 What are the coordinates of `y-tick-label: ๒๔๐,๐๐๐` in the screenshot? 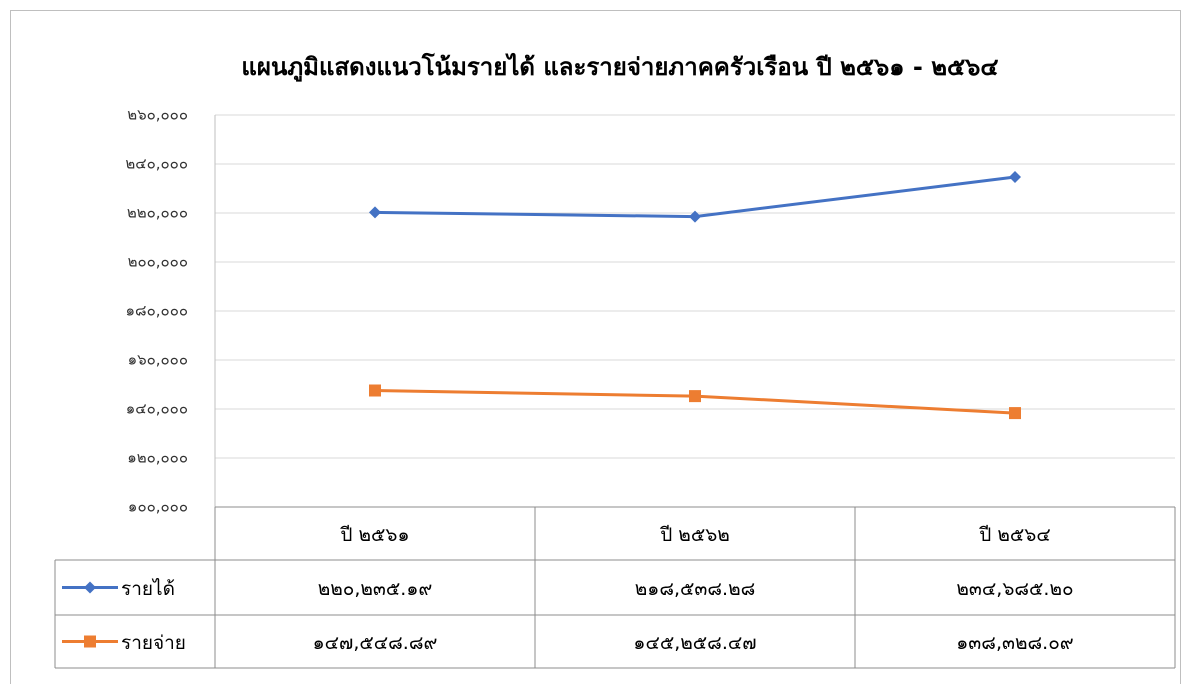 It's located at (156, 164).